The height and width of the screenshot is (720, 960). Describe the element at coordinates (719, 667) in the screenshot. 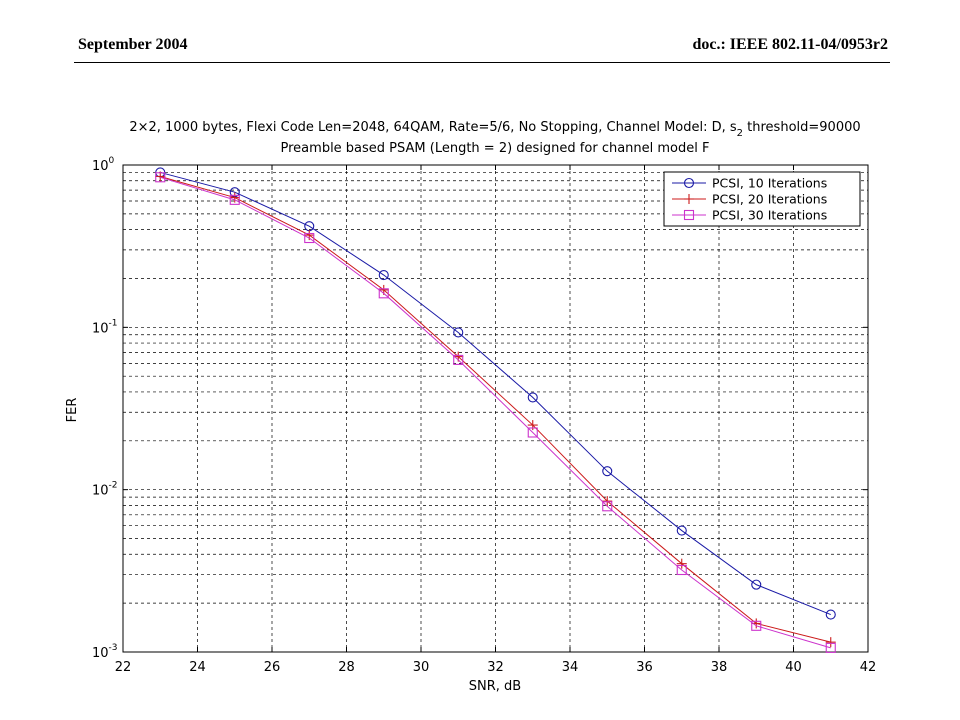

I see `x-tick-label: 38` at that location.